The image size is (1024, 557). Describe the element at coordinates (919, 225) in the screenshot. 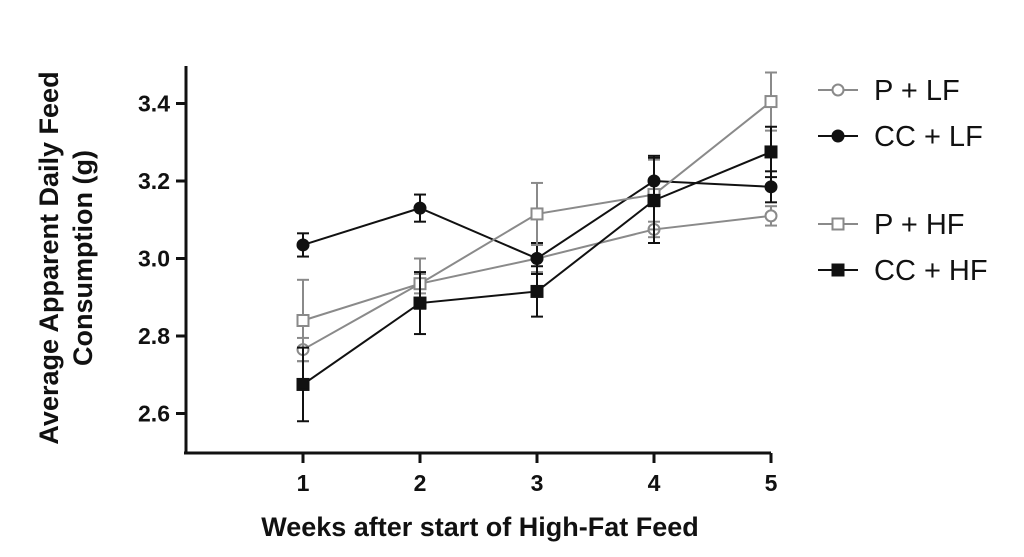

I see `legend-label: P + HF` at that location.